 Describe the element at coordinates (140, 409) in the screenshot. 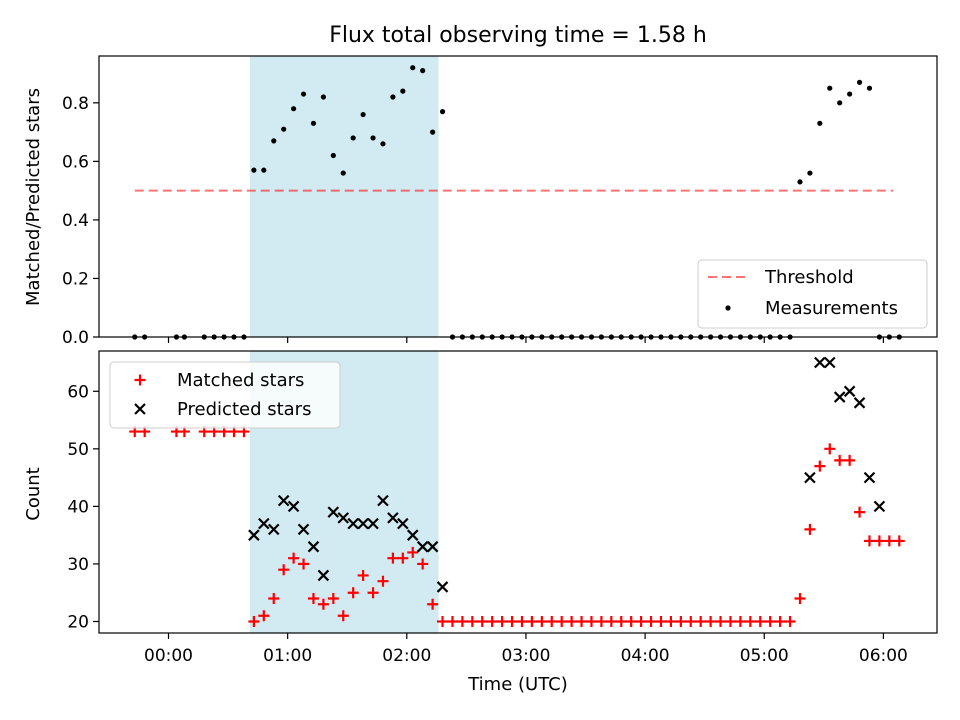

I see `legend-predicted-swatch` at that location.